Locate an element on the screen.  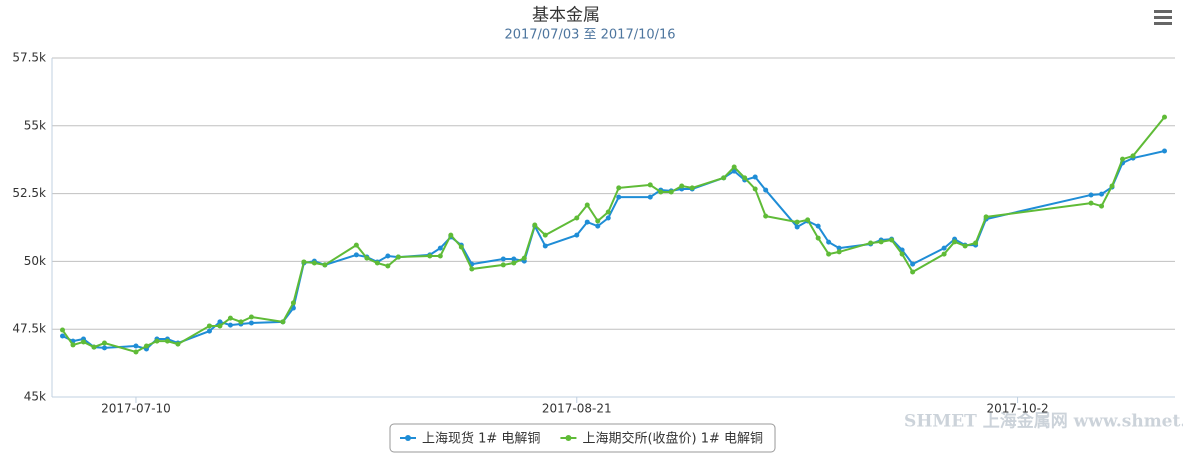
menu-button is located at coordinates (1163, 17).